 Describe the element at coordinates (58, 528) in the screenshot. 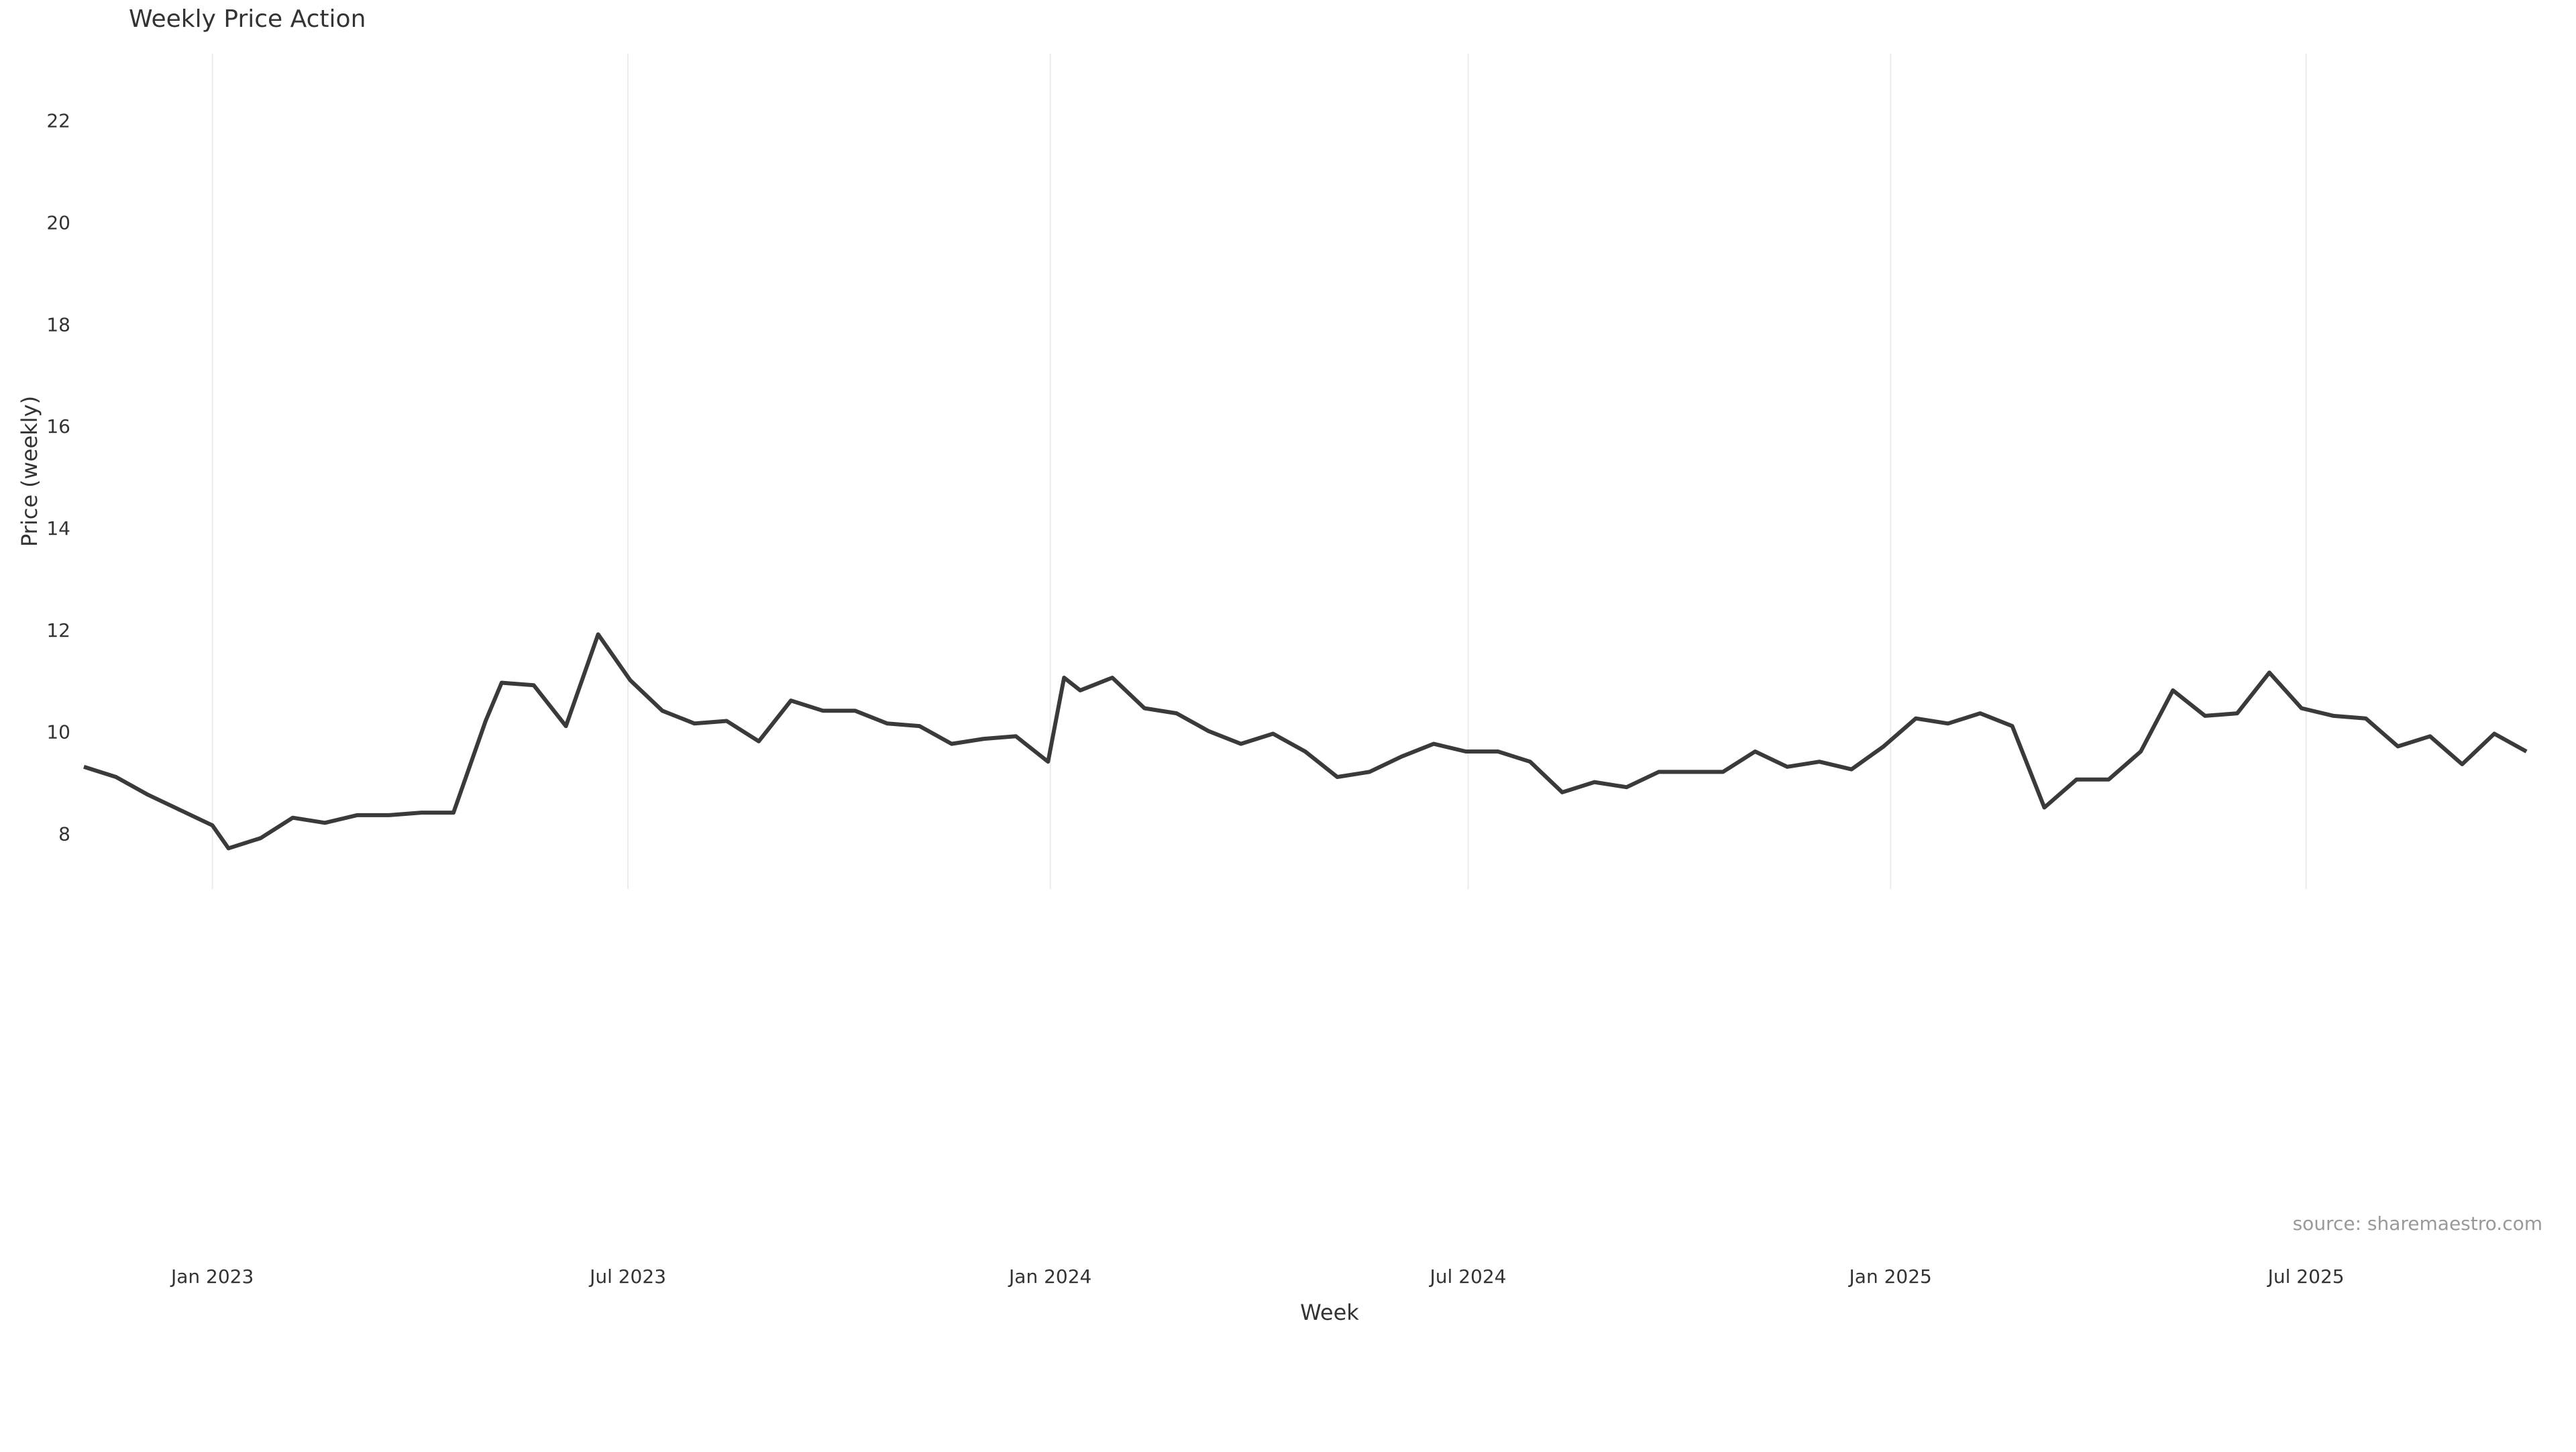

I see `price-y-tick-label: 14` at that location.